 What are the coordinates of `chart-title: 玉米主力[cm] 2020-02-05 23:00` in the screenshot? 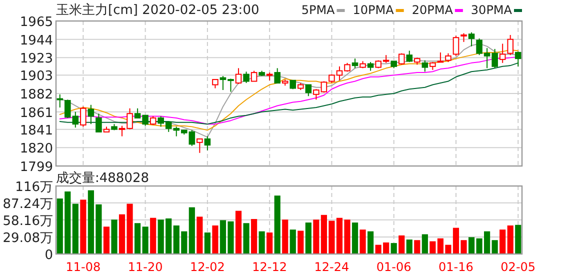 It's located at (158, 10).